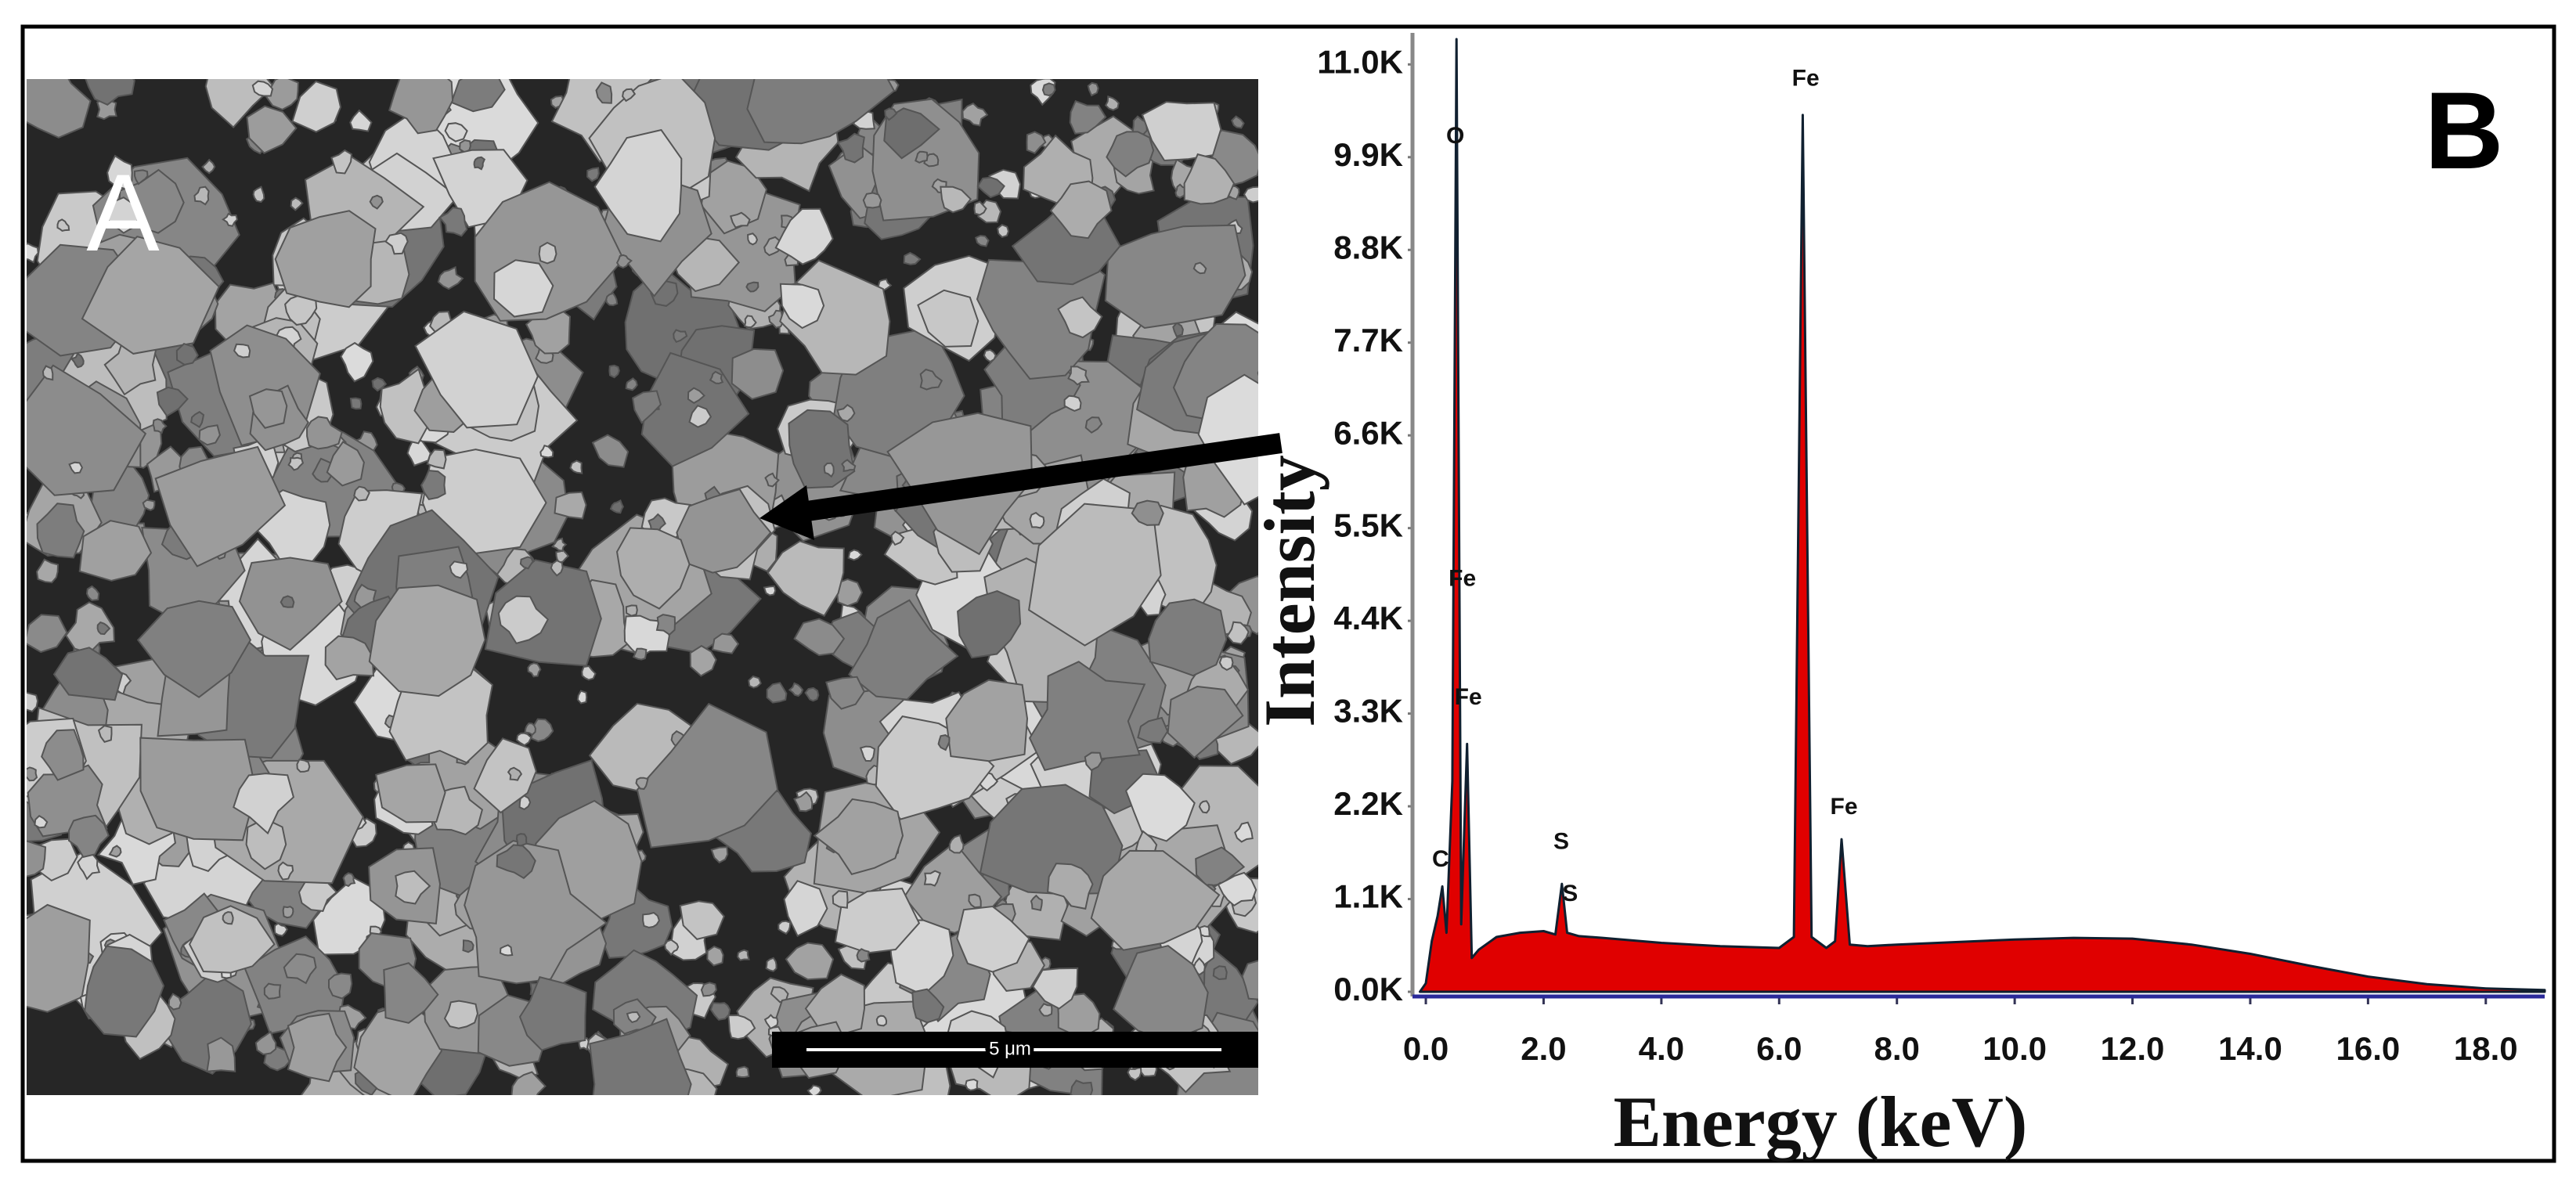  What do you see at coordinates (2015, 1049) in the screenshot?
I see `x-tick-label: 10.0` at bounding box center [2015, 1049].